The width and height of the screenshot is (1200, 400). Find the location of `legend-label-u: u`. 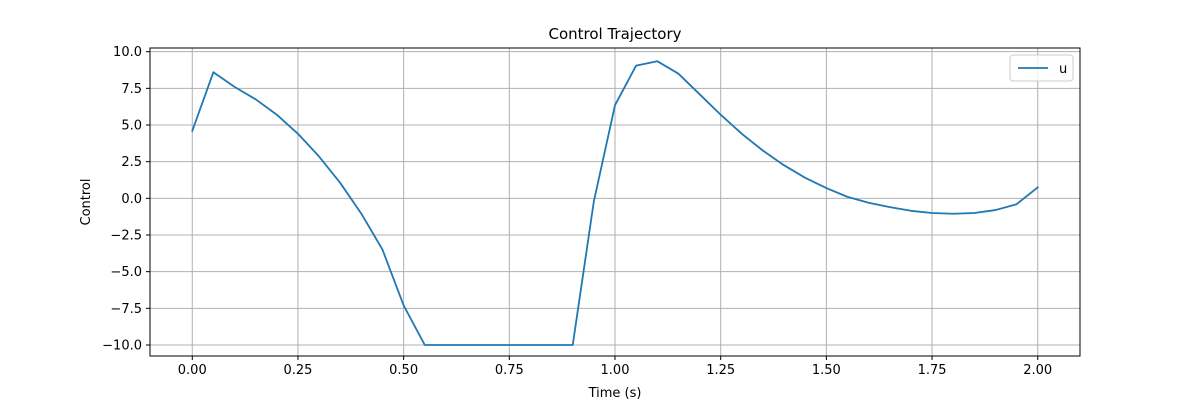

legend-label-u: u is located at coordinates (1063, 69).